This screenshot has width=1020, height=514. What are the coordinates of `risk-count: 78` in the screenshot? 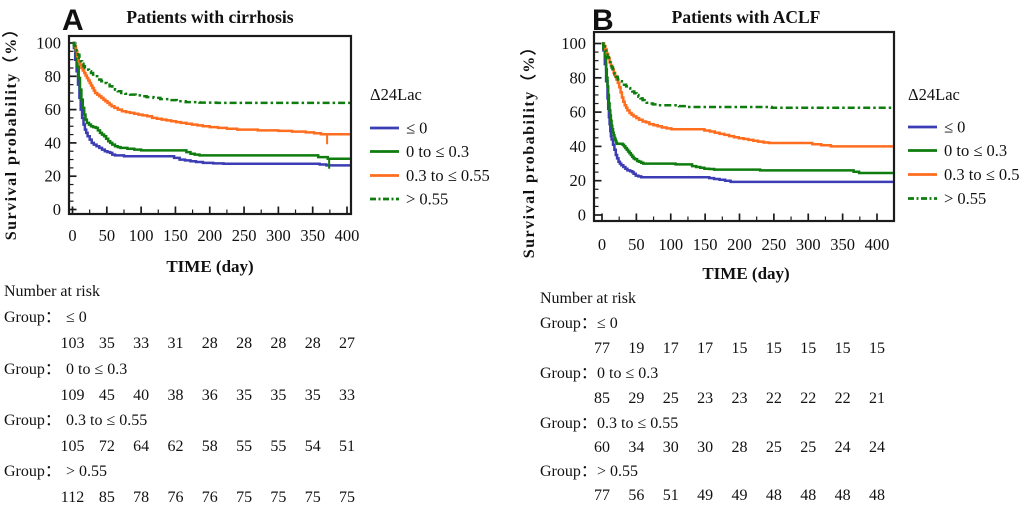 It's located at (141, 497).